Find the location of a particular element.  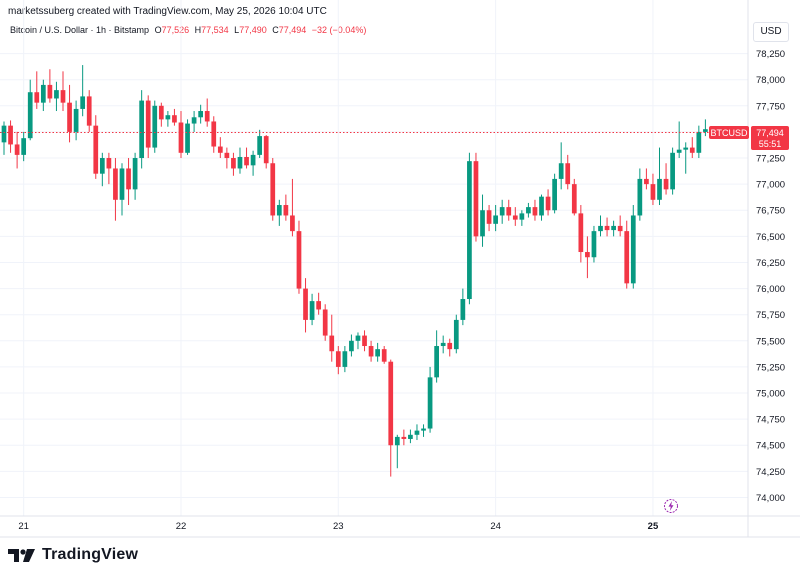

tradingview-logo-icon is located at coordinates (21, 555).